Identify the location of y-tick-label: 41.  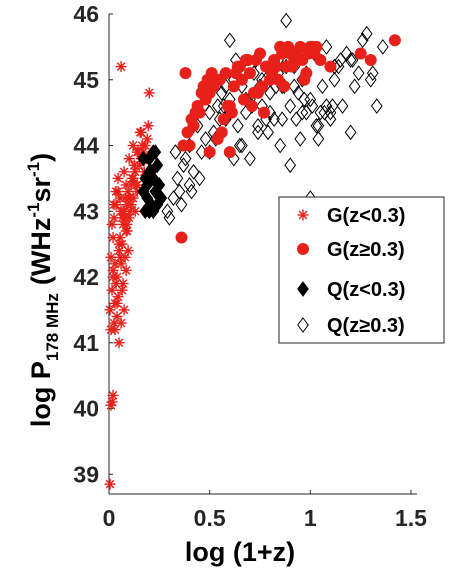
(86, 343).